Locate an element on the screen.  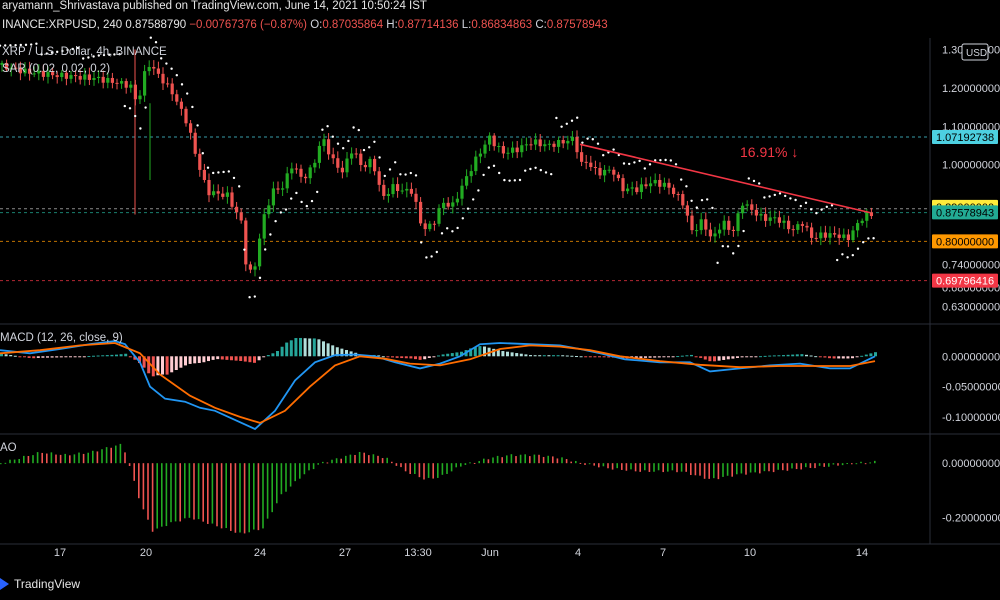
sar-label: SAR (0.02, 0.02, 0.2) is located at coordinates (56, 69).